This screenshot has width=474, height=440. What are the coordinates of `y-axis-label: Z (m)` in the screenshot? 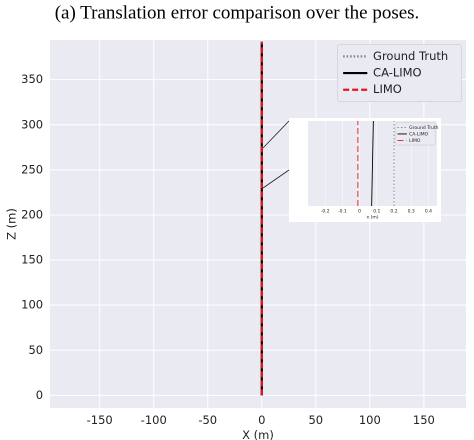 It's located at (12, 224).